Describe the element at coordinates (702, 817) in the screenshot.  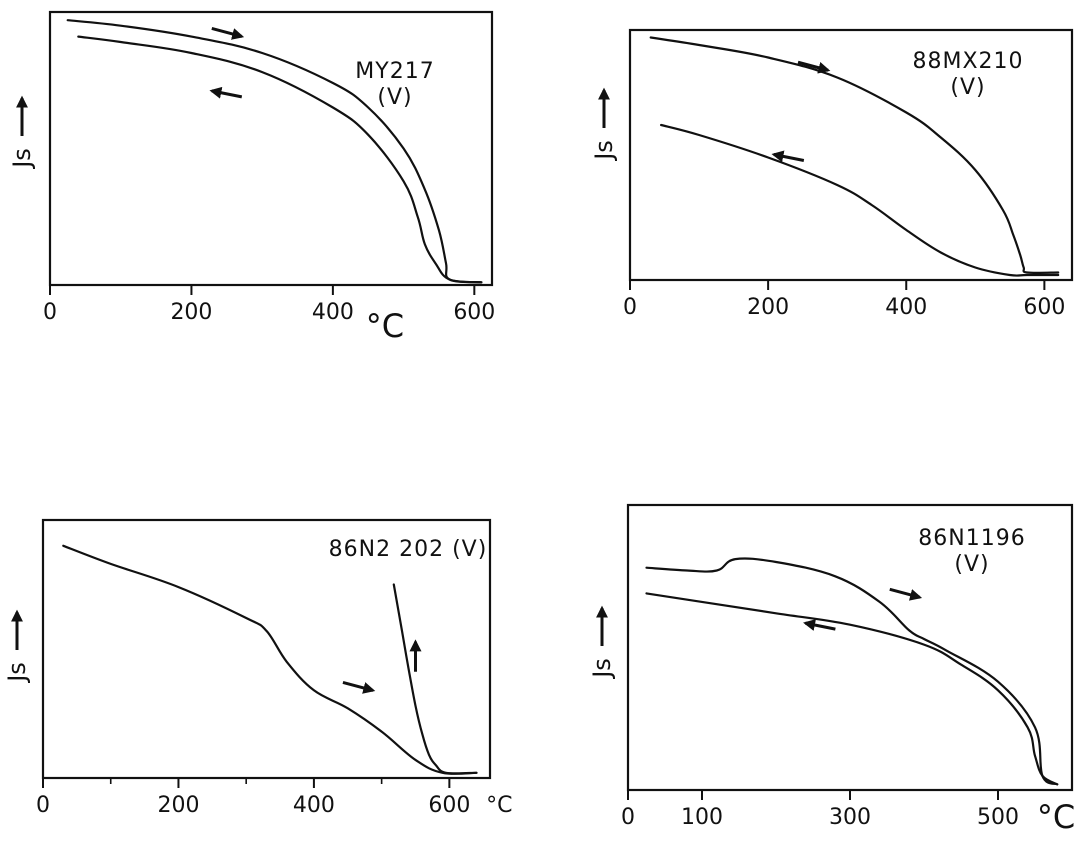
I see `x-tick-label: 100` at that location.